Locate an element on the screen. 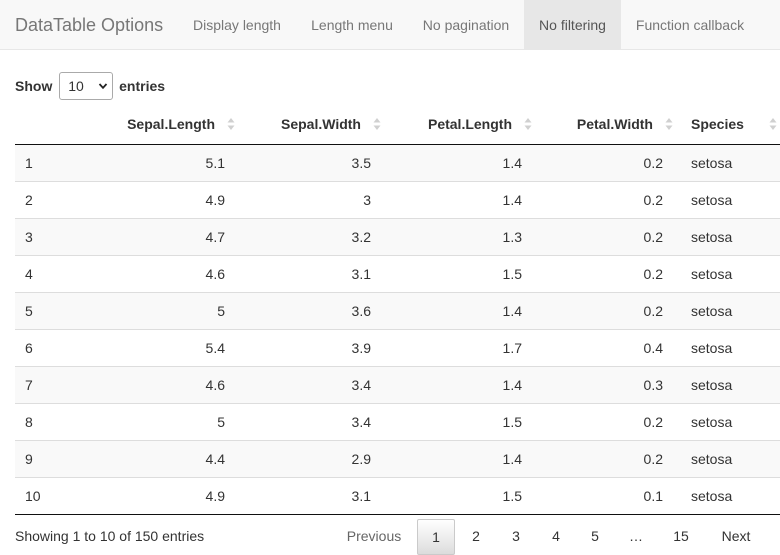 This screenshot has height=555, width=780. column-header-petal-width: Petal.Width is located at coordinates (610, 125).